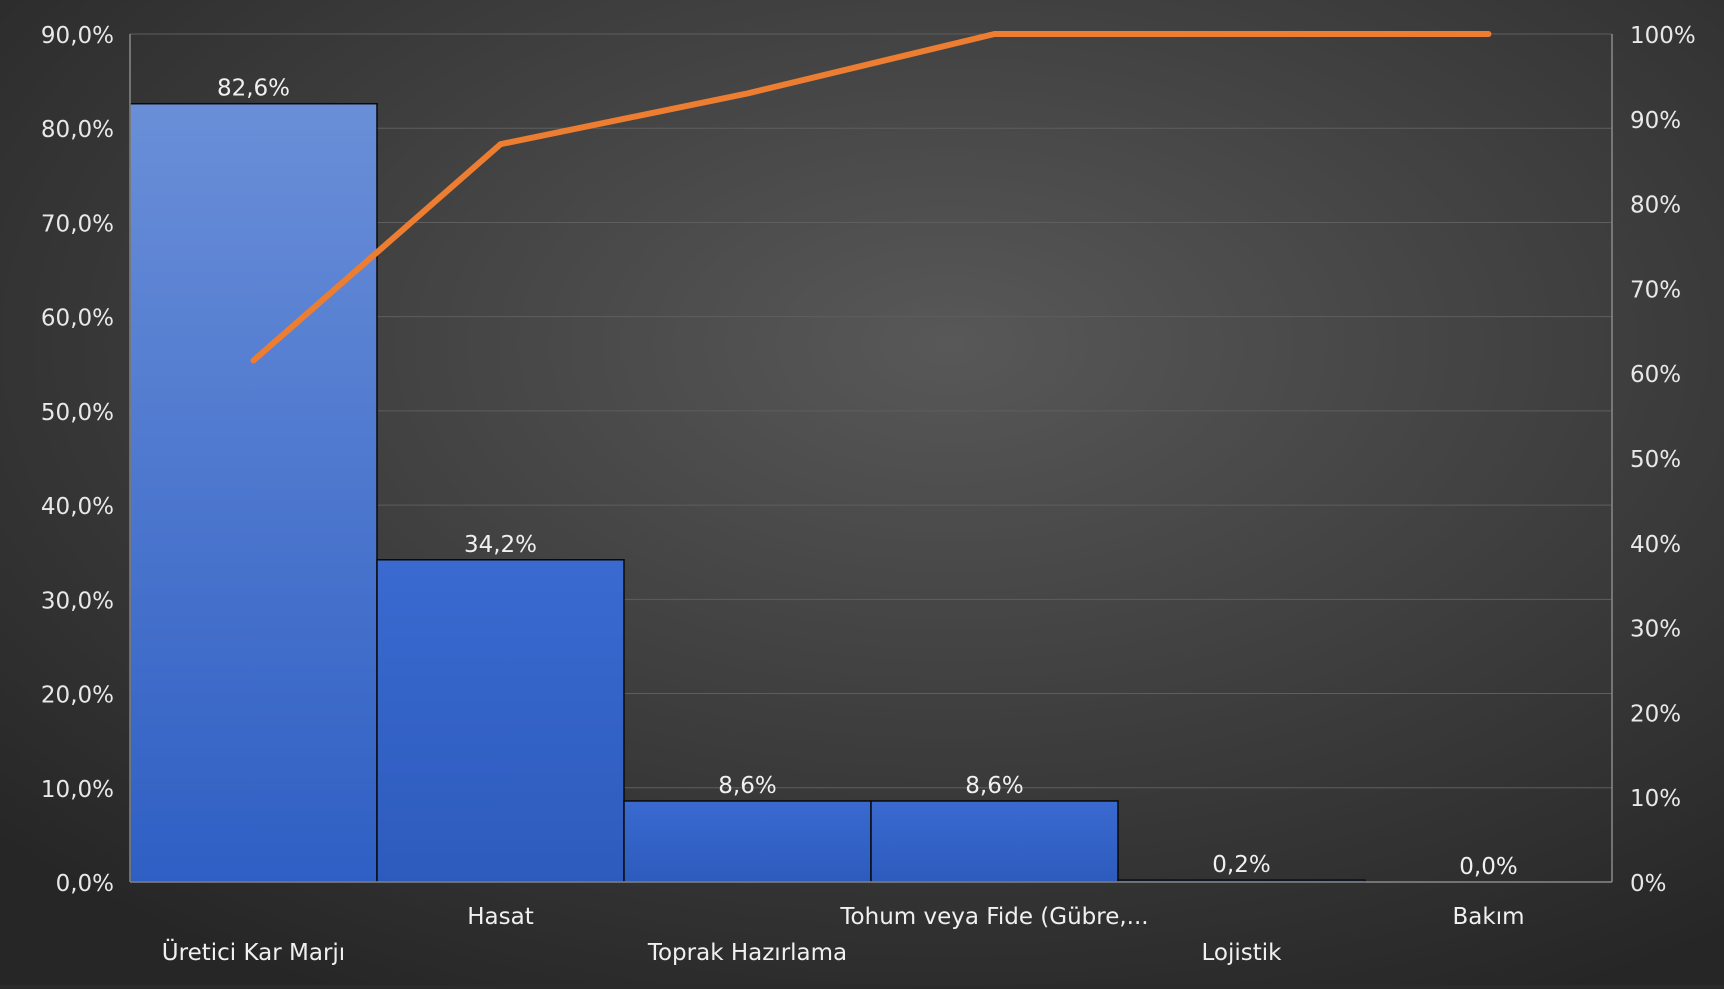  What do you see at coordinates (77, 601) in the screenshot?
I see `left-axis-tick-label: 30,0%` at bounding box center [77, 601].